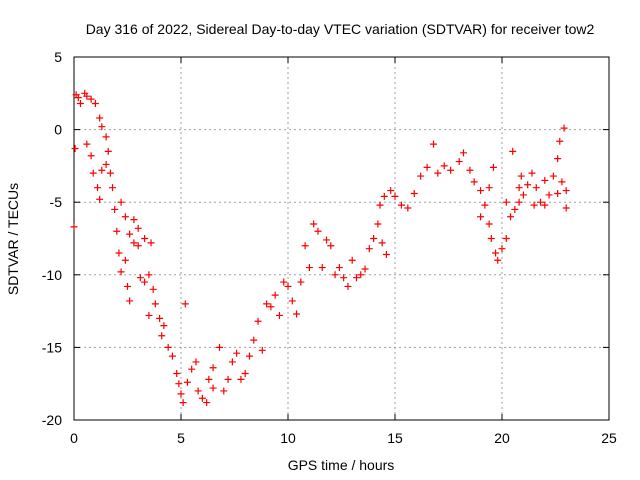 Image resolution: width=640 pixels, height=480 pixels. I want to click on y-tick-label: 5, so click(58, 57).